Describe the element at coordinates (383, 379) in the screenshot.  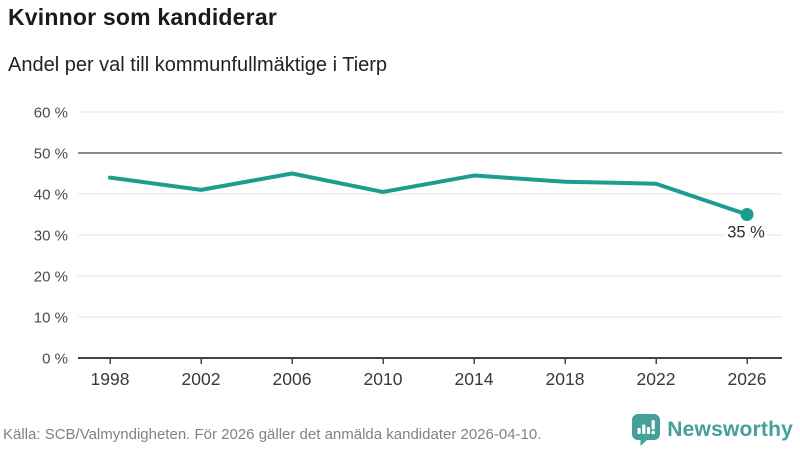
I see `x-axis-tick-label: 2010` at that location.